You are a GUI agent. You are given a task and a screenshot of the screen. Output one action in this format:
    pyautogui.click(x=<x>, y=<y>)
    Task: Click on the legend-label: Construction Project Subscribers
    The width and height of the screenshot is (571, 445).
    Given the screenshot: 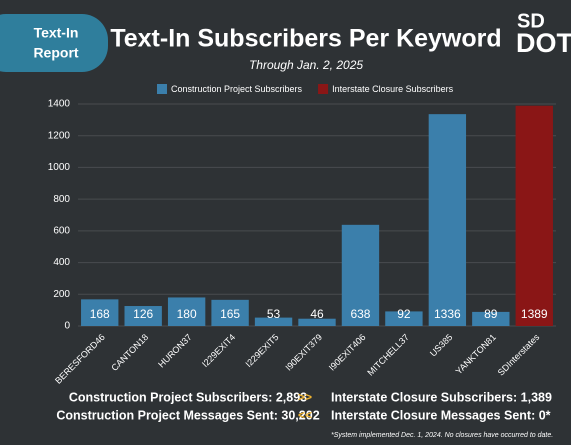 What is the action you would take?
    pyautogui.click(x=237, y=89)
    